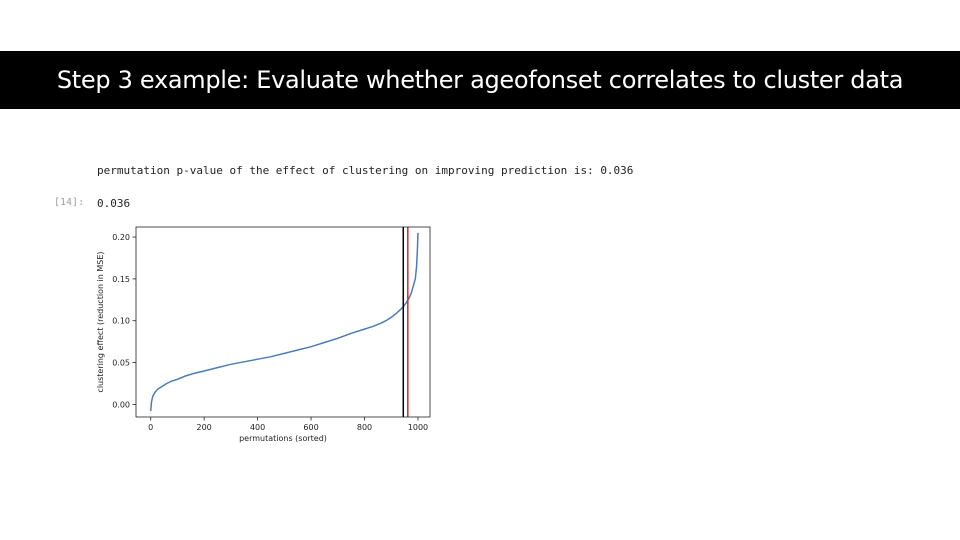  What do you see at coordinates (310, 427) in the screenshot?
I see `x-tick-label: 600` at bounding box center [310, 427].